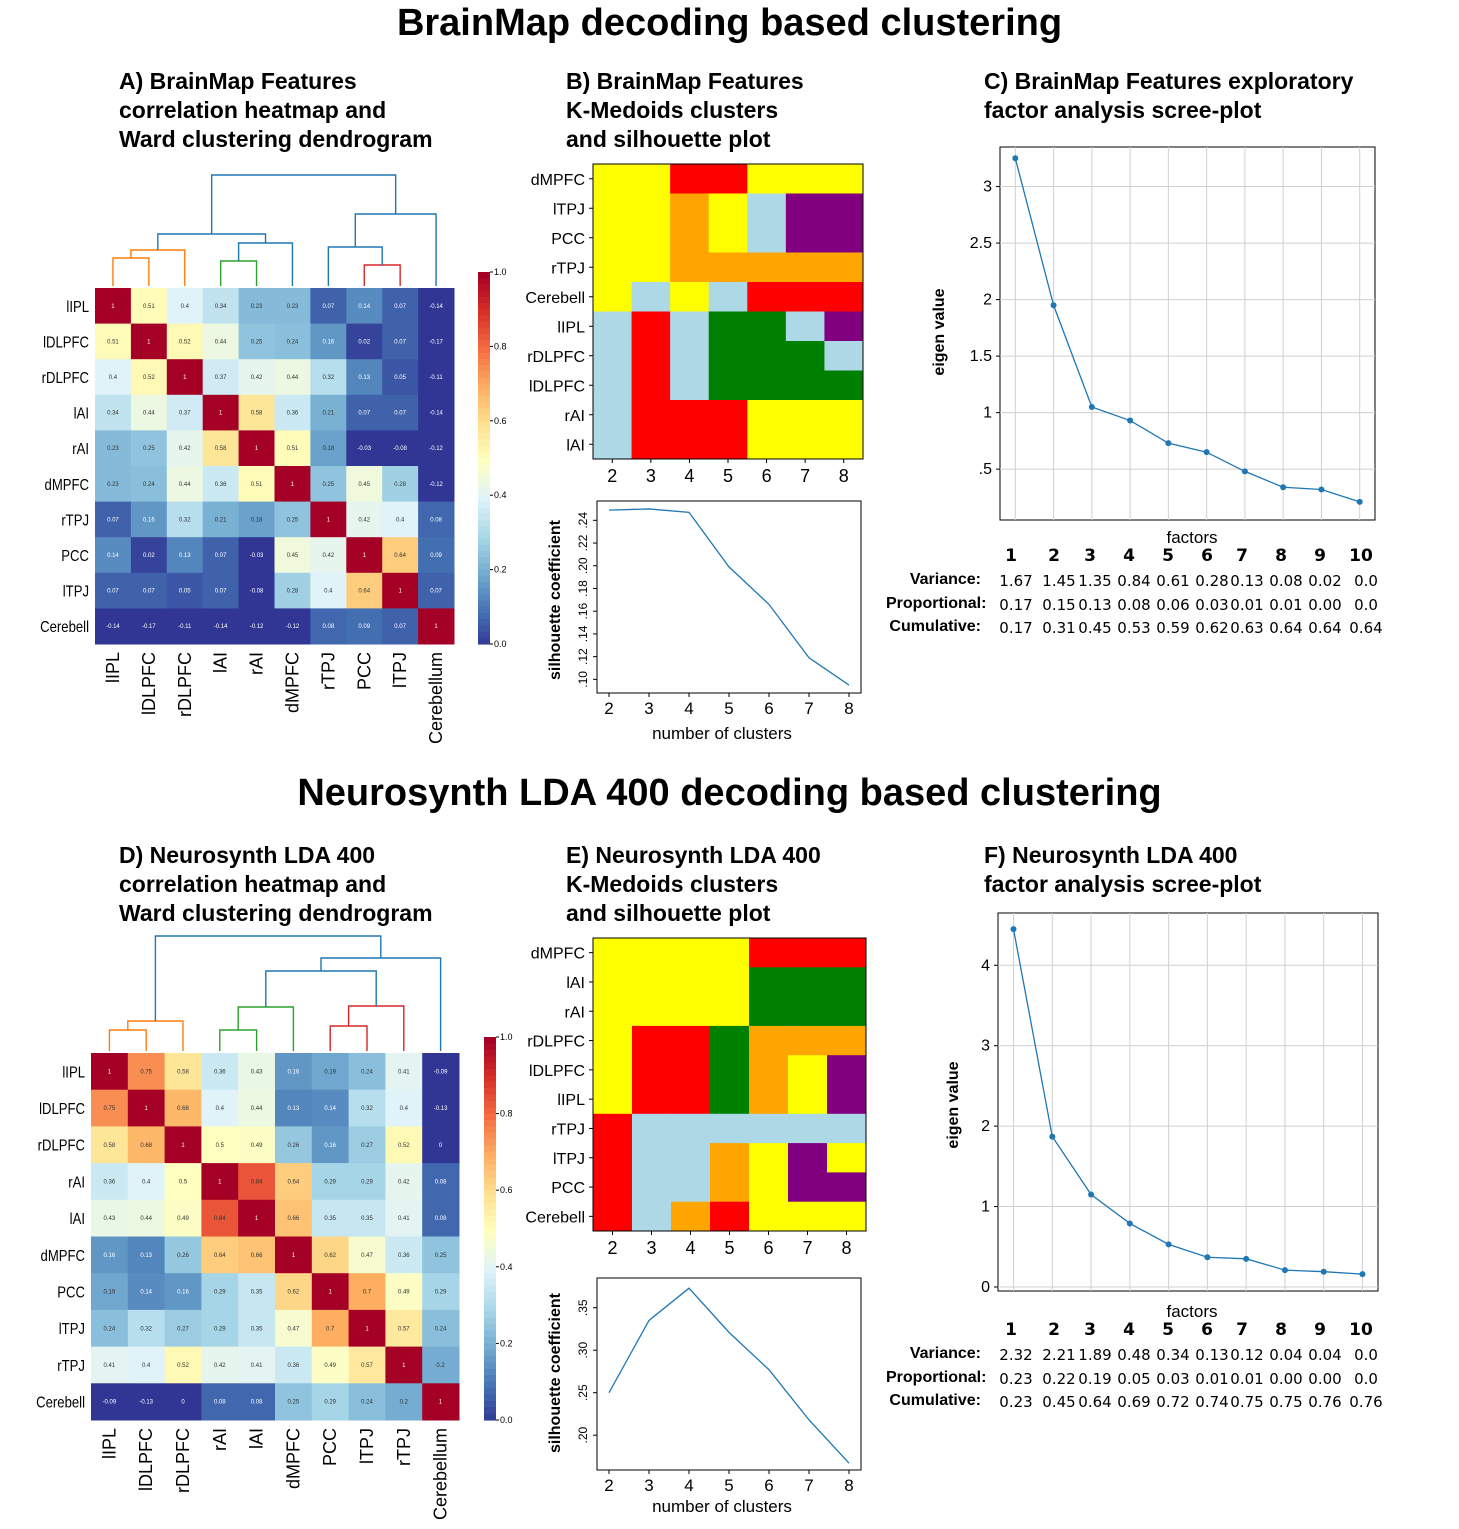 The width and height of the screenshot is (1459, 1529). I want to click on table-cell: 0.23, so click(1016, 1378).